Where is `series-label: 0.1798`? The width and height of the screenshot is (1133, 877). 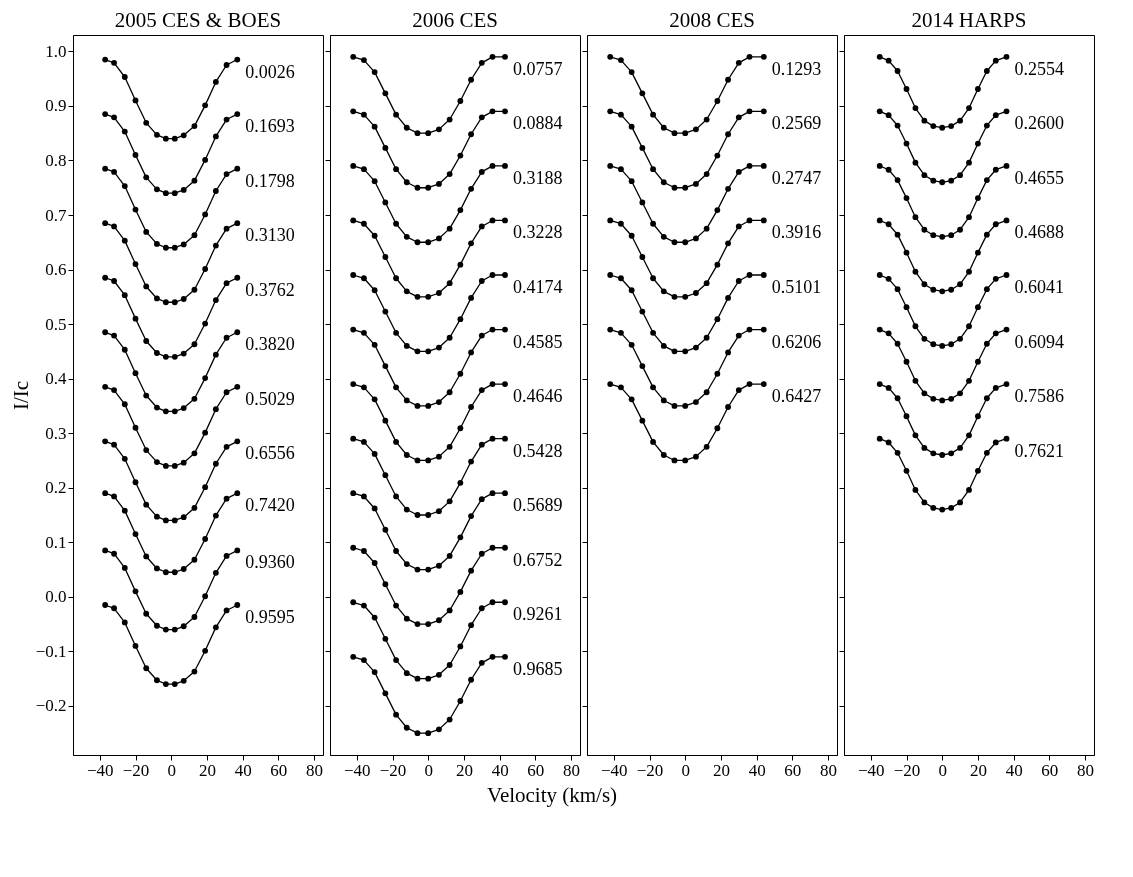
series-label: 0.1798 is located at coordinates (270, 180).